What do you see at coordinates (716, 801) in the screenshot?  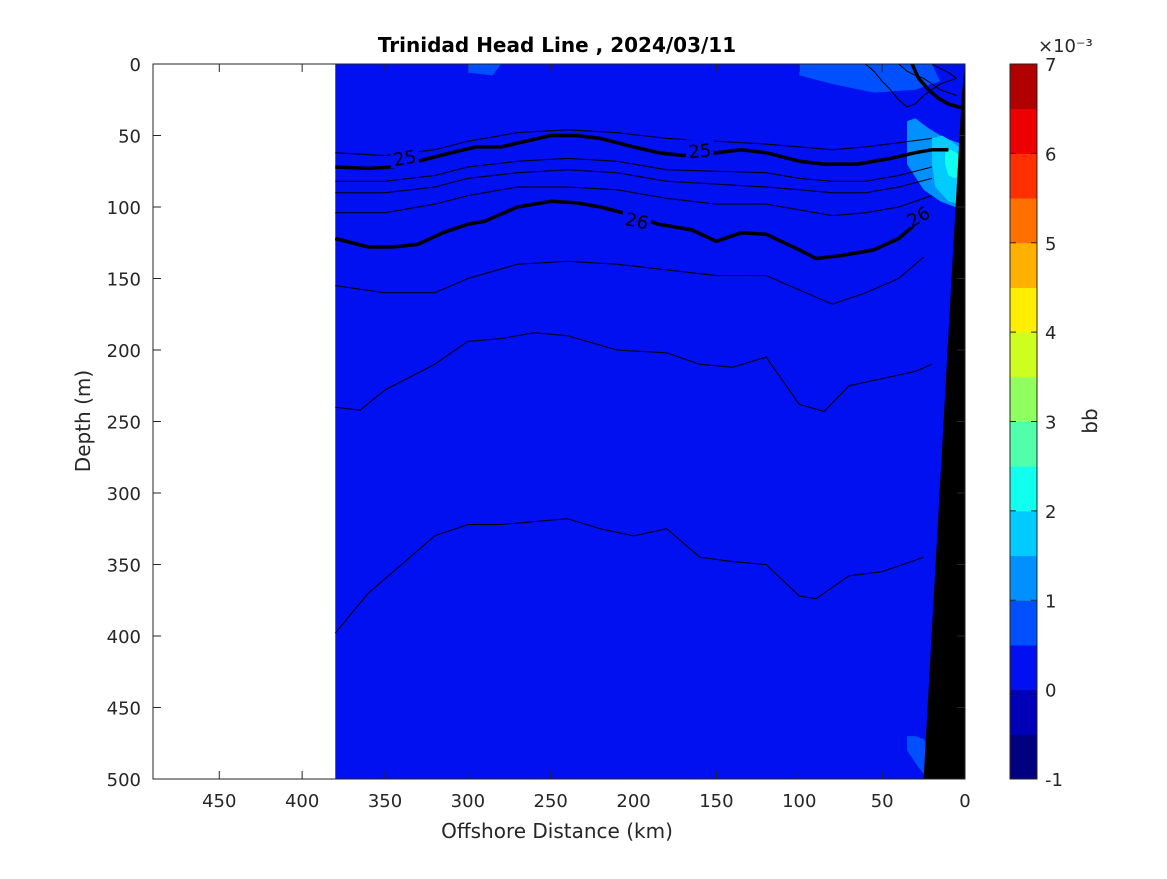 I see `x-tick-label: 150` at bounding box center [716, 801].